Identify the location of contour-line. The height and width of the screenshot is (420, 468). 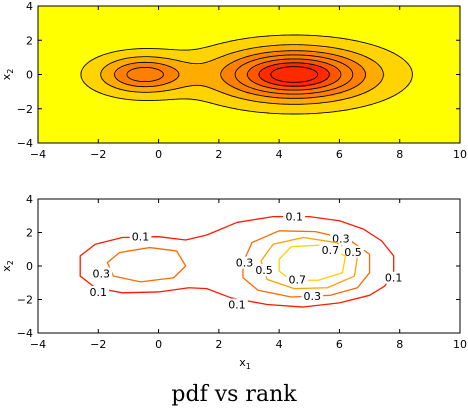
(240, 74).